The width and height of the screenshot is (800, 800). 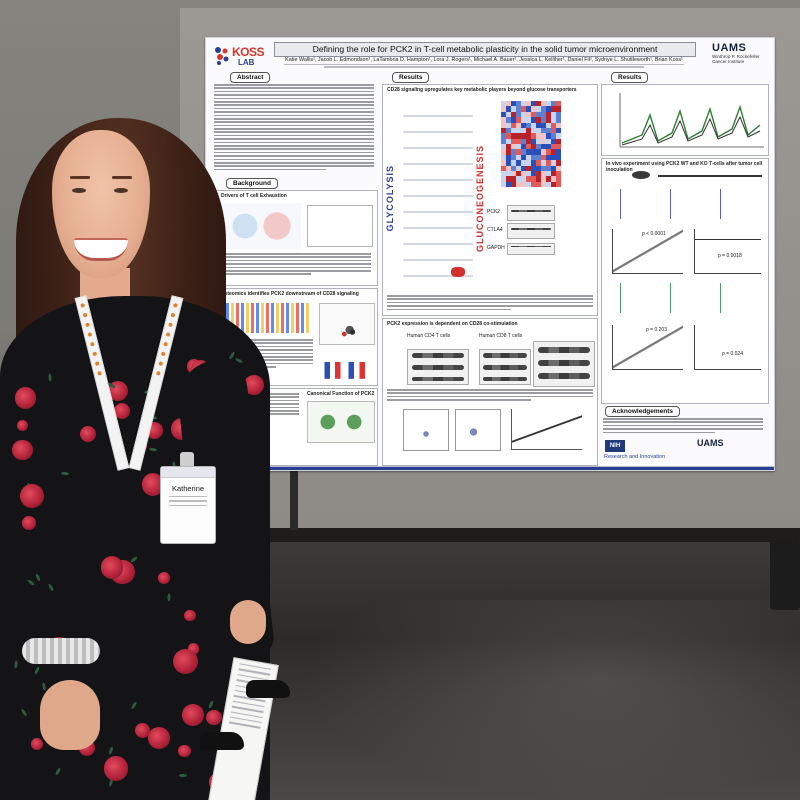 What do you see at coordinates (687, 204) in the screenshot?
I see `growth-curves-row1` at bounding box center [687, 204].